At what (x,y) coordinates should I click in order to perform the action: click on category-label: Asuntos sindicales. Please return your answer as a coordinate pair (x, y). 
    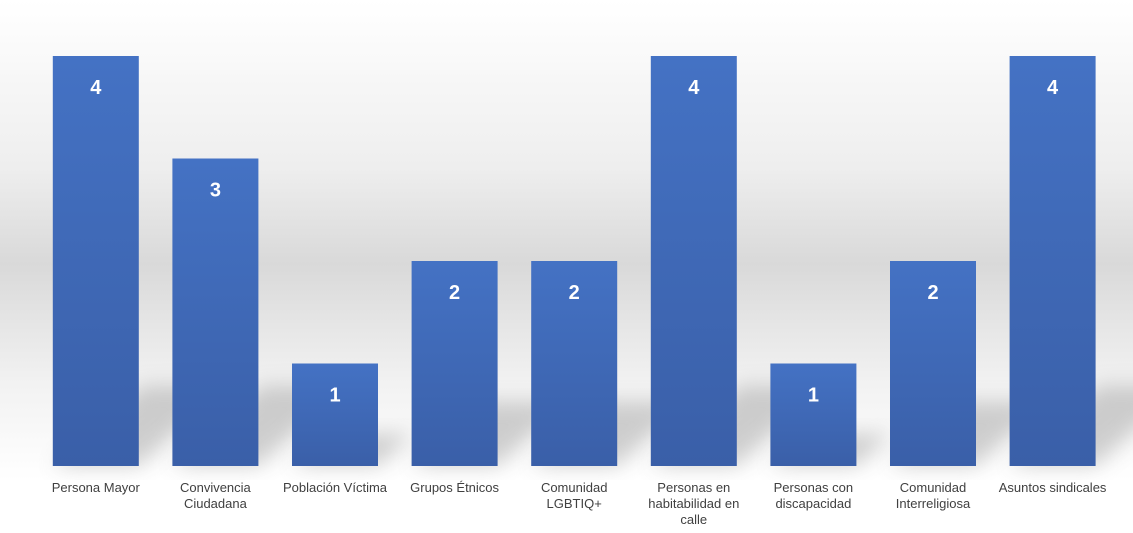
    Looking at the image, I should click on (1052, 487).